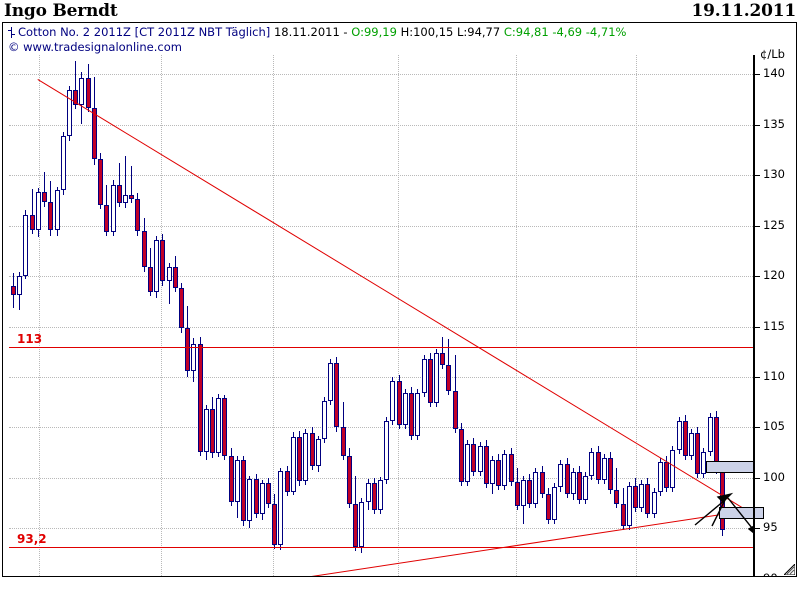  What do you see at coordinates (774, 174) in the screenshot?
I see `y-axis-label: 130` at bounding box center [774, 174].